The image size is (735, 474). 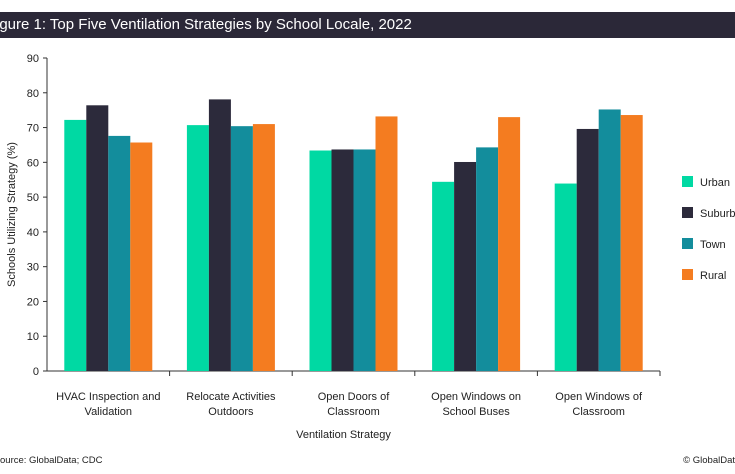 What do you see at coordinates (33, 337) in the screenshot?
I see `y-tick-label: 10` at bounding box center [33, 337].